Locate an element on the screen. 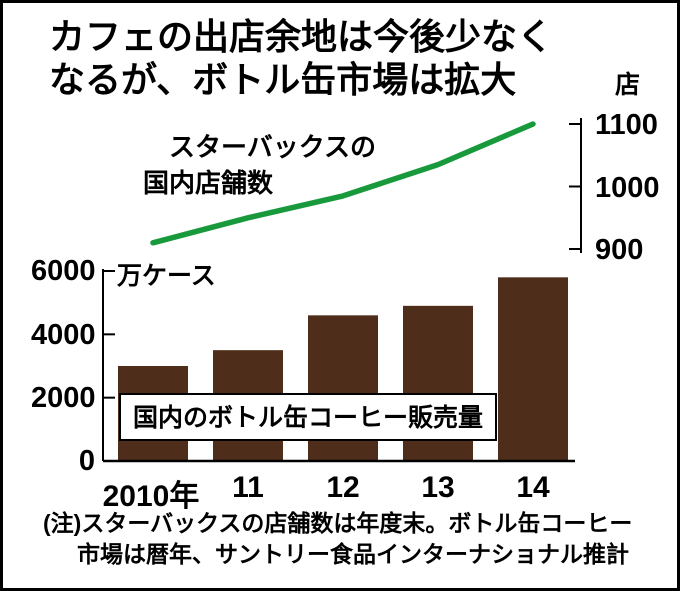  footnote-line1: (注)スターバックスの店舗数は年度末。ボトル缶コーヒー is located at coordinates (338, 523).